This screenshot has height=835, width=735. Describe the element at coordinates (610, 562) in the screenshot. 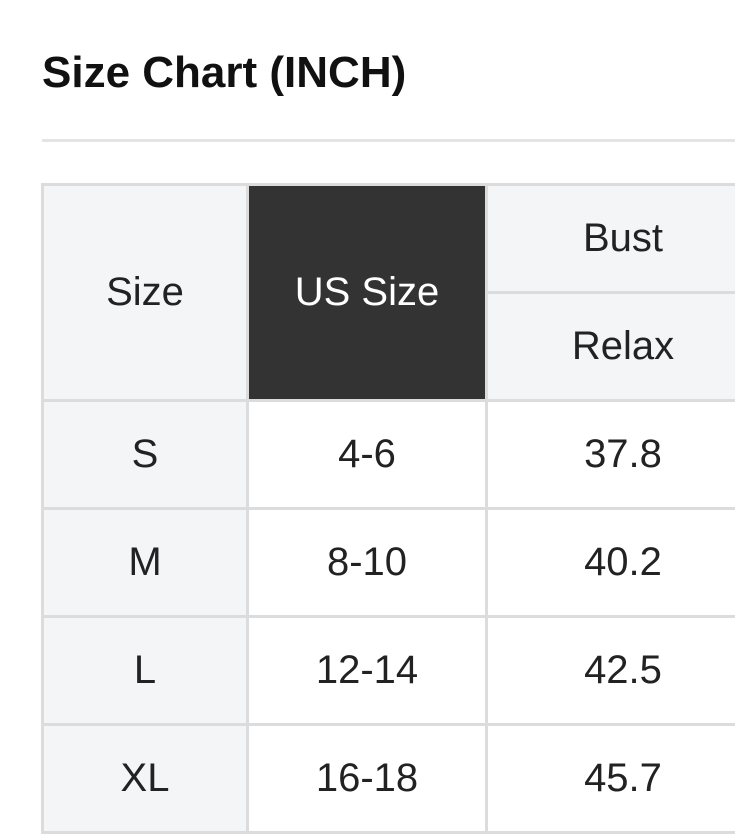

I see `cell-bust: 40.2` at that location.